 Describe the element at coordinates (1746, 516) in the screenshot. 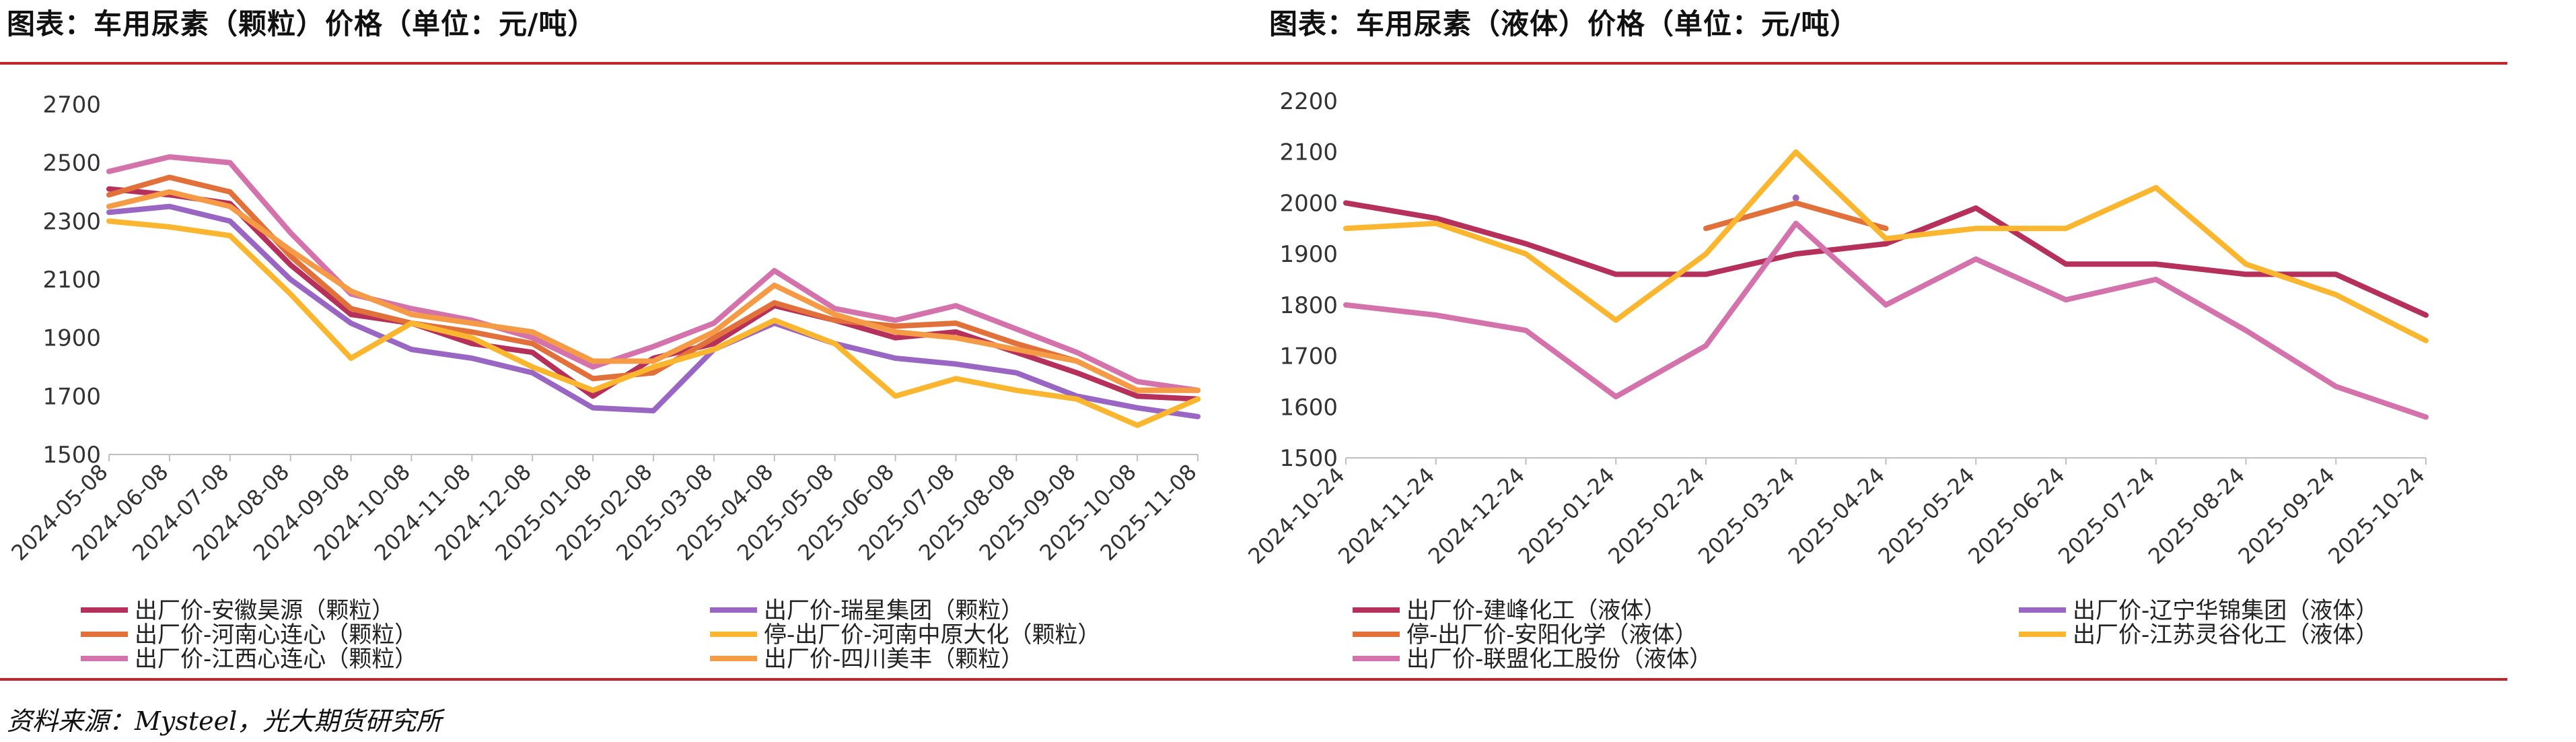

I see `x-tick-label: 2025-03-24` at that location.